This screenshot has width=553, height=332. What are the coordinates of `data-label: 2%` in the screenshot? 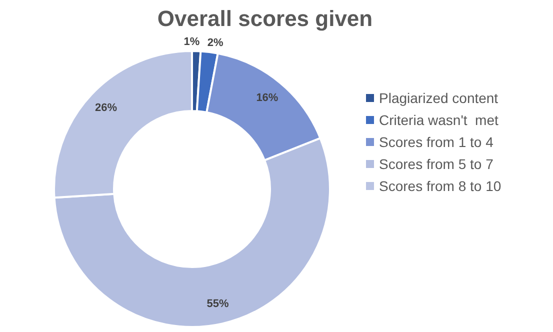 It's located at (215, 43).